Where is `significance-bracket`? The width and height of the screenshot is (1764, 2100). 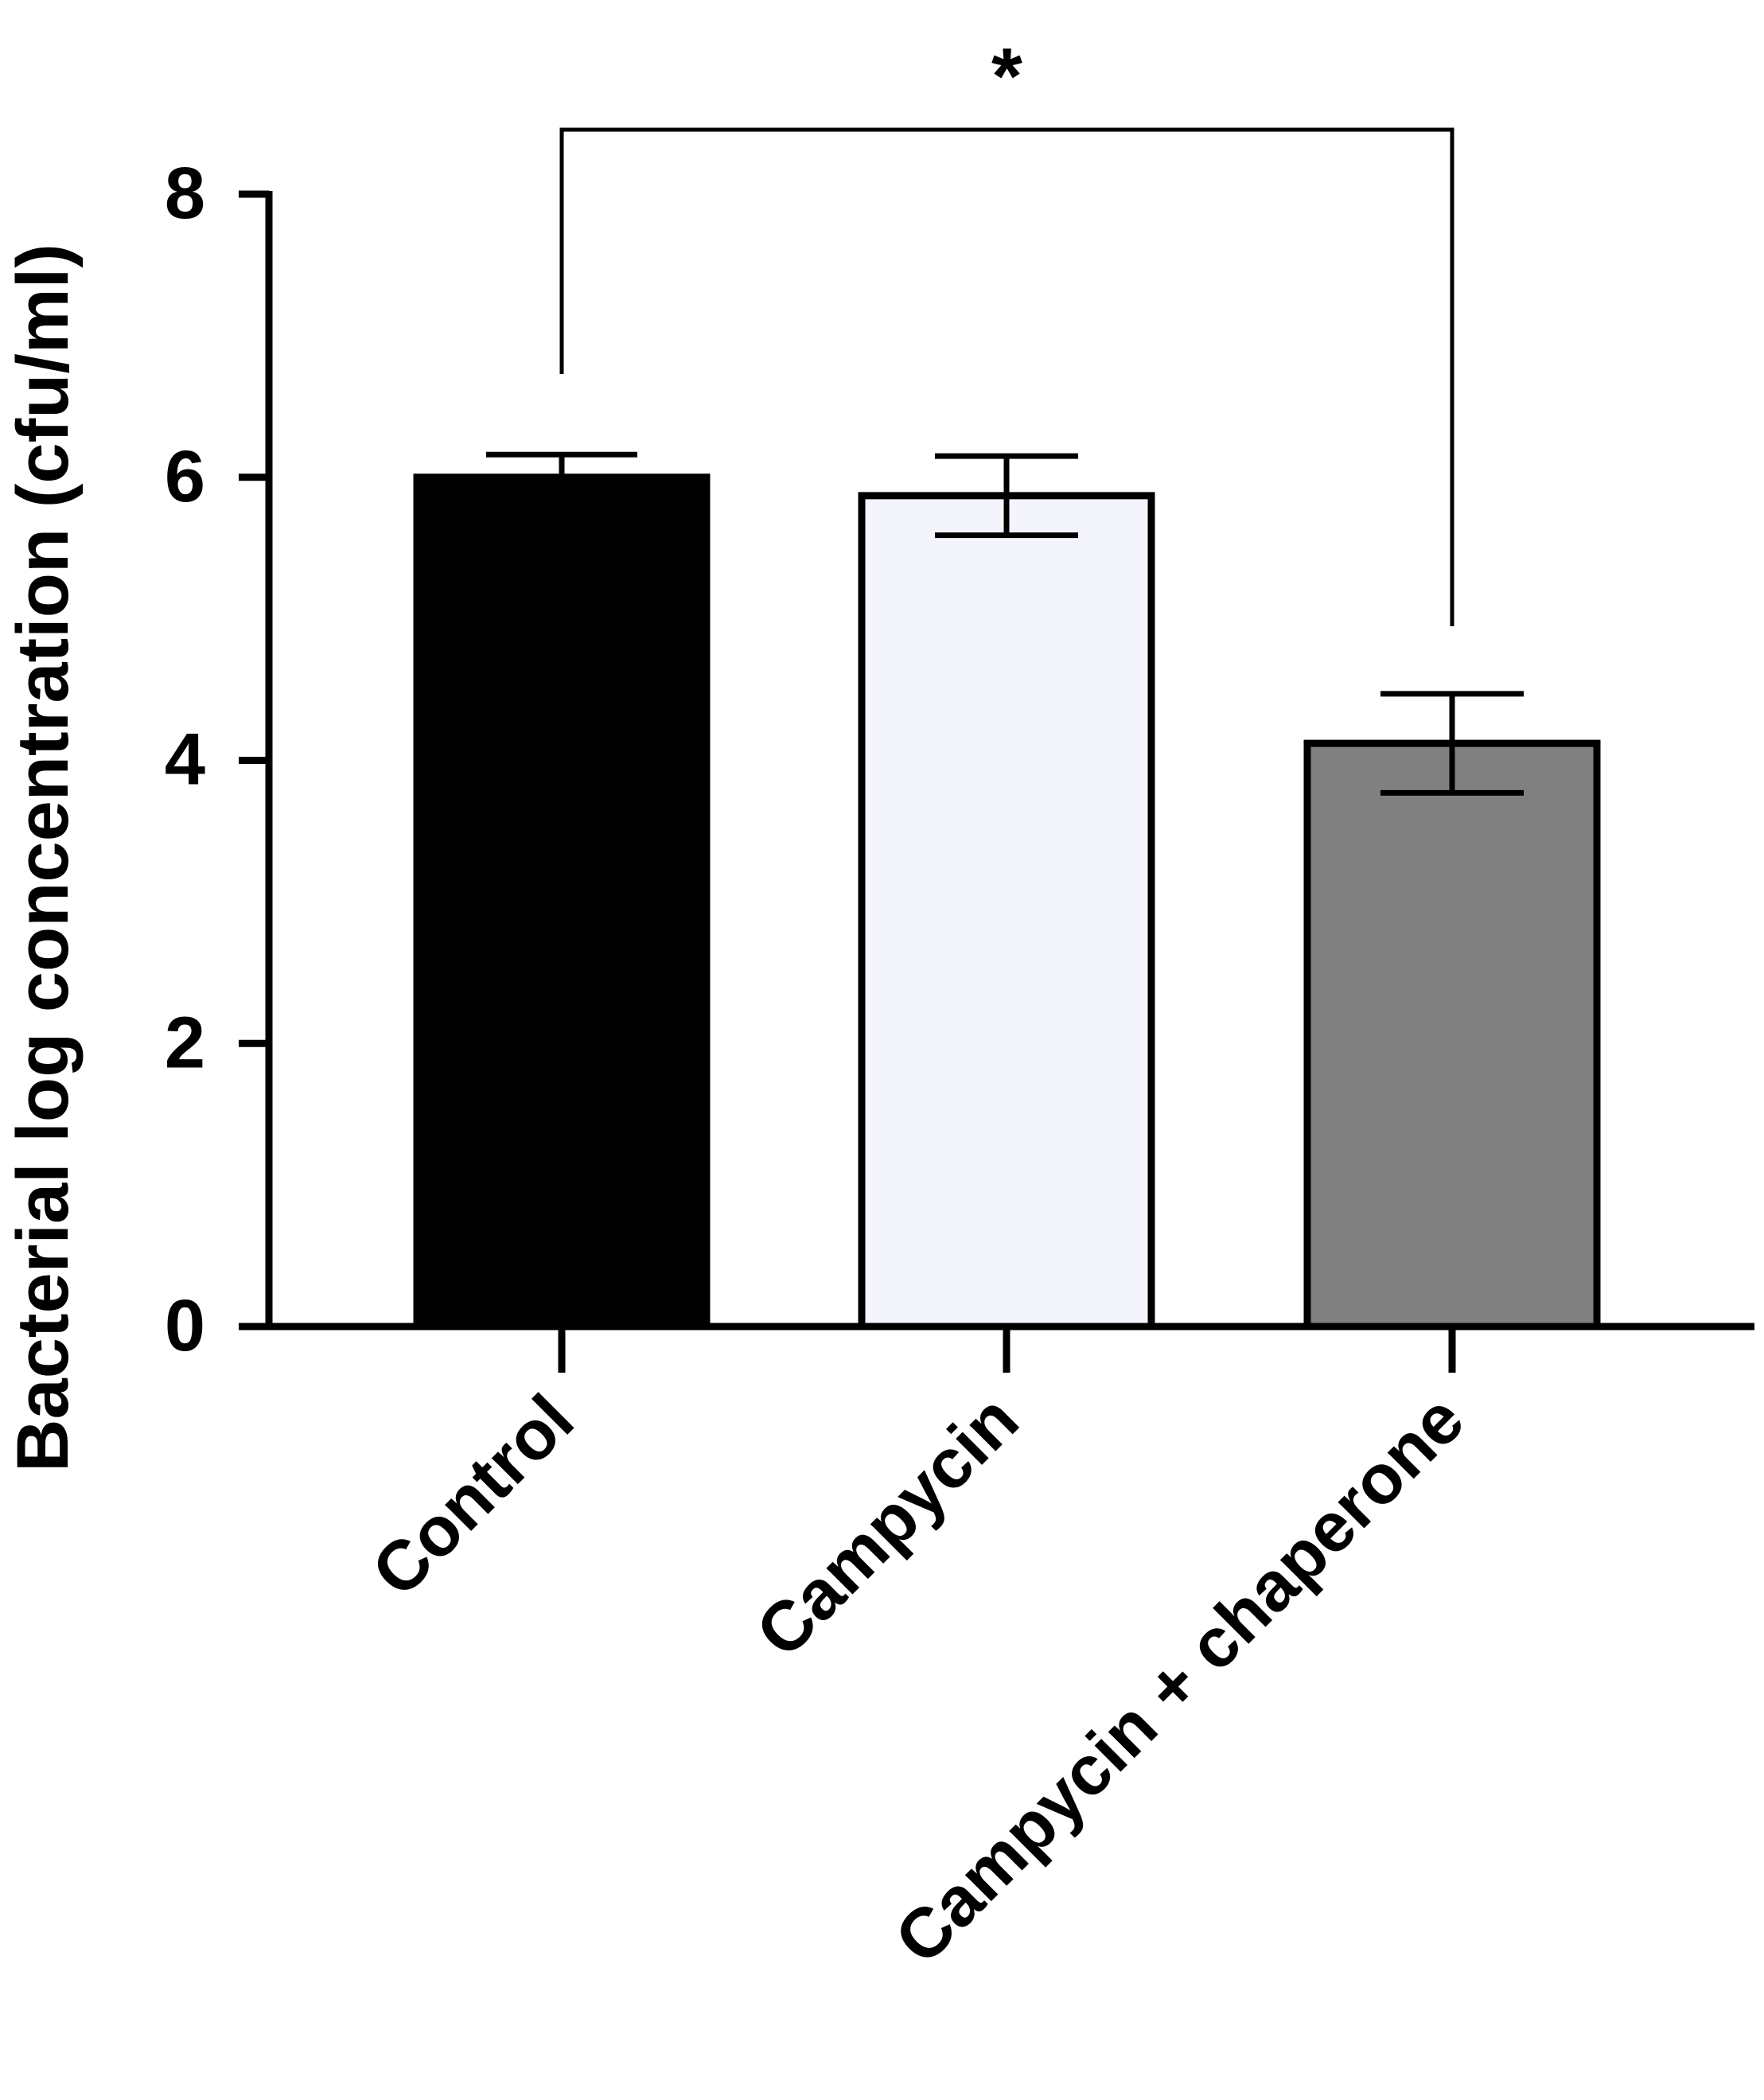
significance-bracket is located at coordinates (1006, 376).